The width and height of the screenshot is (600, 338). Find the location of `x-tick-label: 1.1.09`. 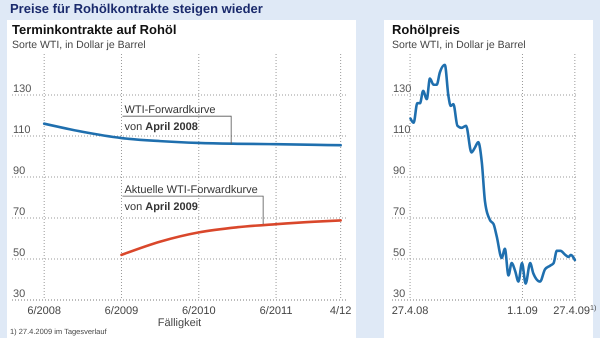

x-tick-label: 1.1.09 is located at coordinates (522, 311).